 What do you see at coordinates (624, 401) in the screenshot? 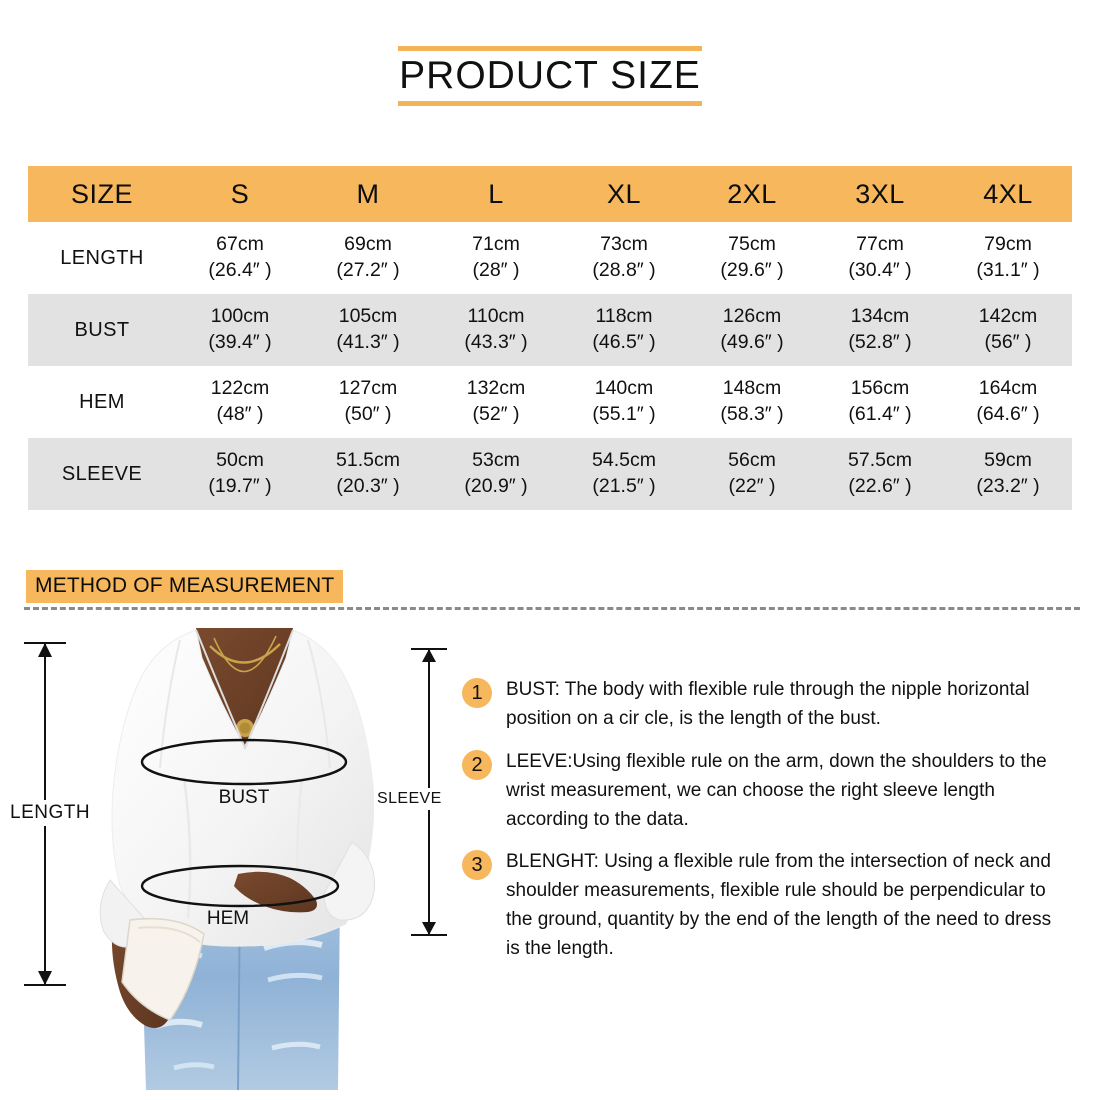
I see `cell-hem-xl: 140cm (55.1″ )` at bounding box center [624, 401].